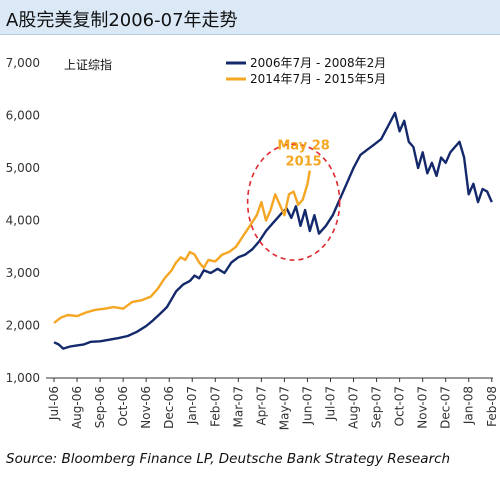  Describe the element at coordinates (122, 20) in the screenshot. I see `chart-title: A股完美复制2006-07年走势` at that location.